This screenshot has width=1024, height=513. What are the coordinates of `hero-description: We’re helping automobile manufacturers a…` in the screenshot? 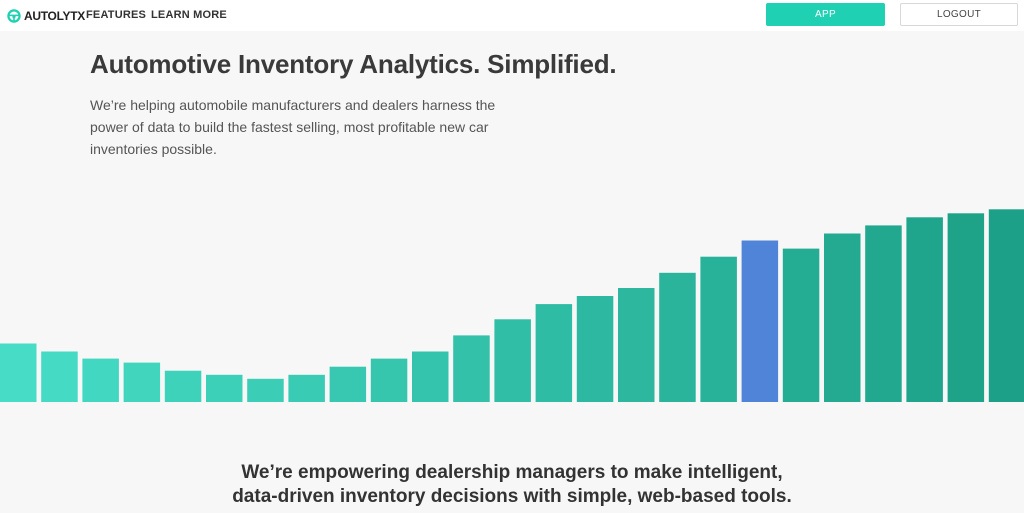 It's located at (293, 127).